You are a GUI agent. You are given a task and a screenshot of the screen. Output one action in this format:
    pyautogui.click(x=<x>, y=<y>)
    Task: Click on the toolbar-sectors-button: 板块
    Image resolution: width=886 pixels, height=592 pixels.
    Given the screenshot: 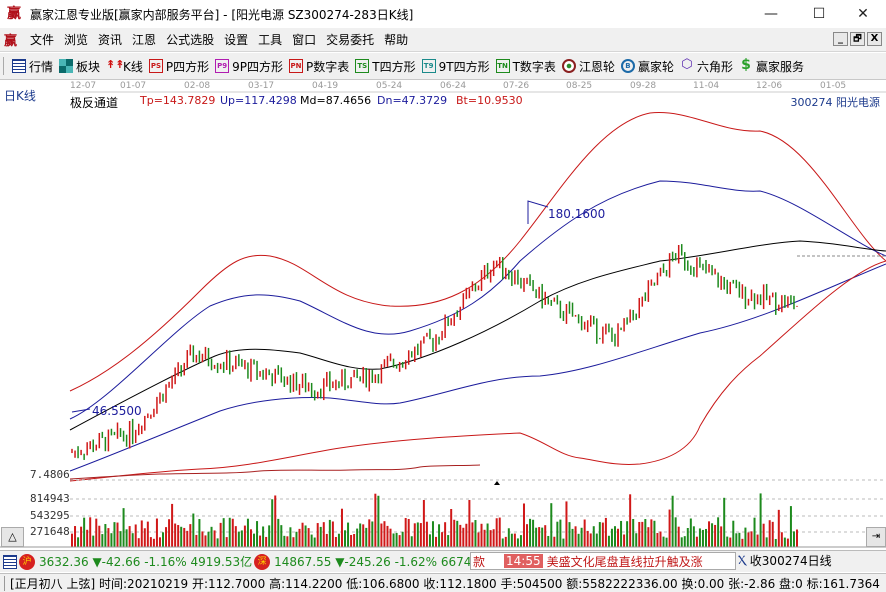 What is the action you would take?
    pyautogui.click(x=79, y=66)
    